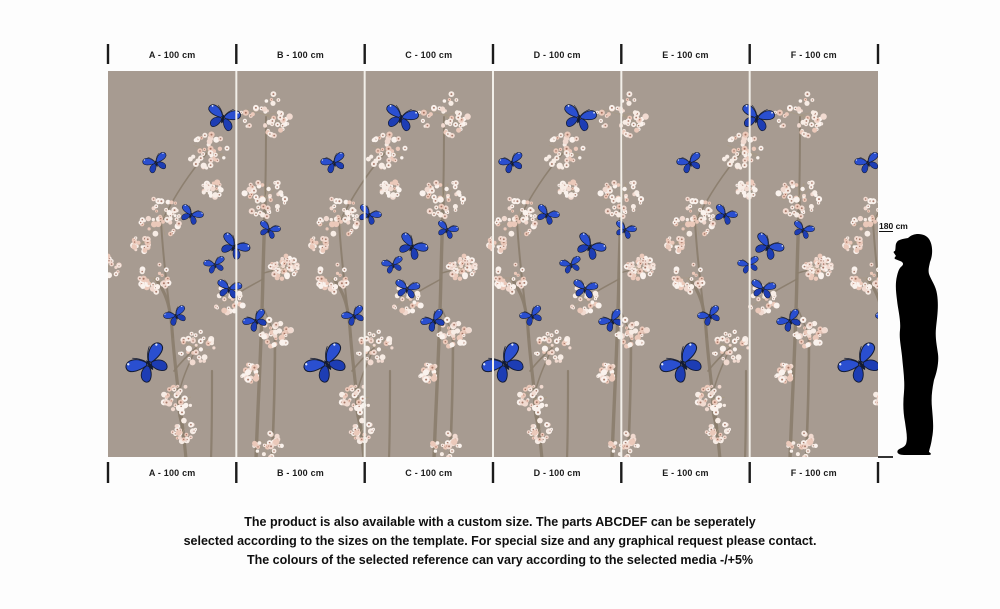 Image resolution: width=1000 pixels, height=609 pixels. I want to click on panel-label-top-d: D - 100 cm, so click(557, 55).